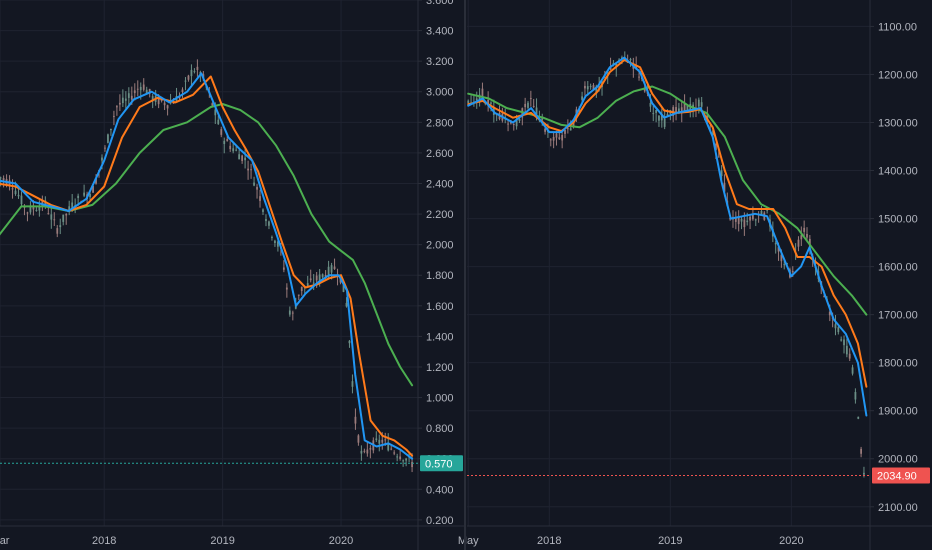 The height and width of the screenshot is (550, 932). Describe the element at coordinates (440, 429) in the screenshot. I see `y-tick-label: 0.800` at that location.